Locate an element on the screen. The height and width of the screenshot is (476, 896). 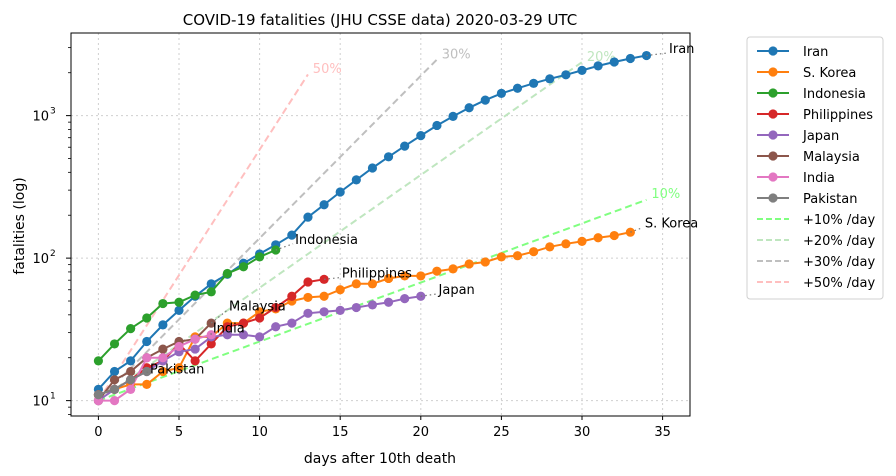
legend-item: Pakistan is located at coordinates (807, 199).